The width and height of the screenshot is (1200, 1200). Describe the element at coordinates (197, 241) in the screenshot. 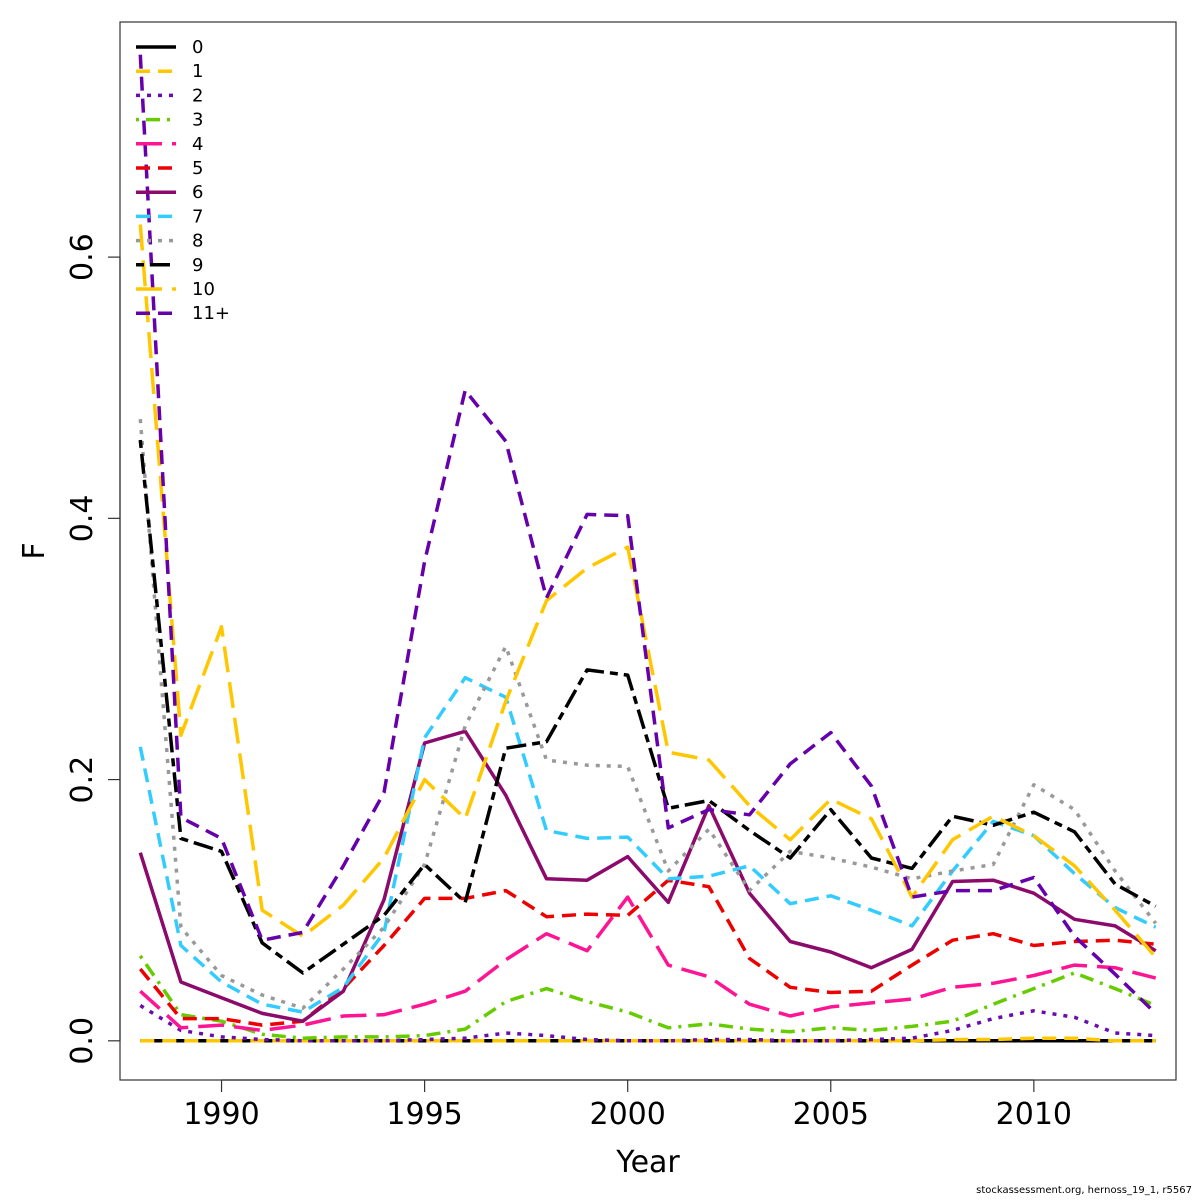

I see `legend-label: 8` at that location.